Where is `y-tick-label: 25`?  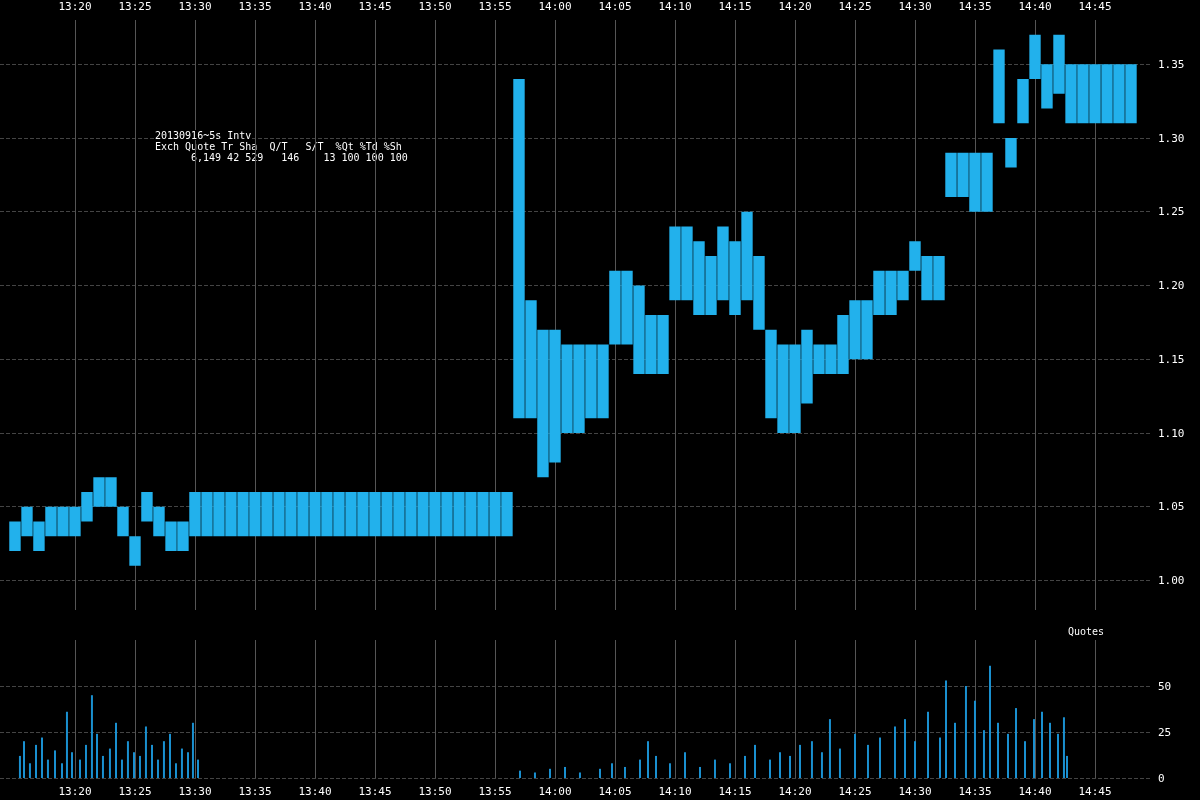
y-tick-label: 25 is located at coordinates (1165, 732).